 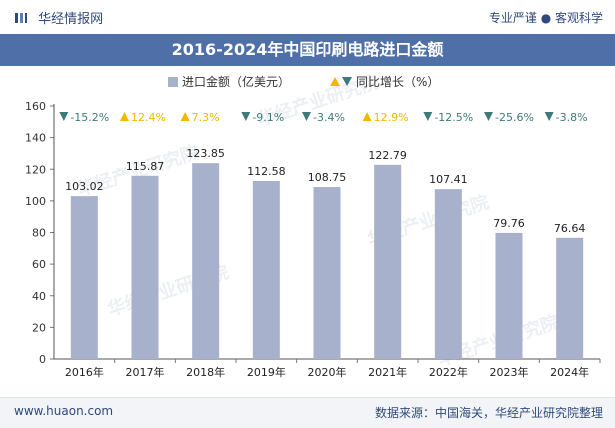 What do you see at coordinates (205, 372) in the screenshot?
I see `x-tick-label: 2018年` at bounding box center [205, 372].